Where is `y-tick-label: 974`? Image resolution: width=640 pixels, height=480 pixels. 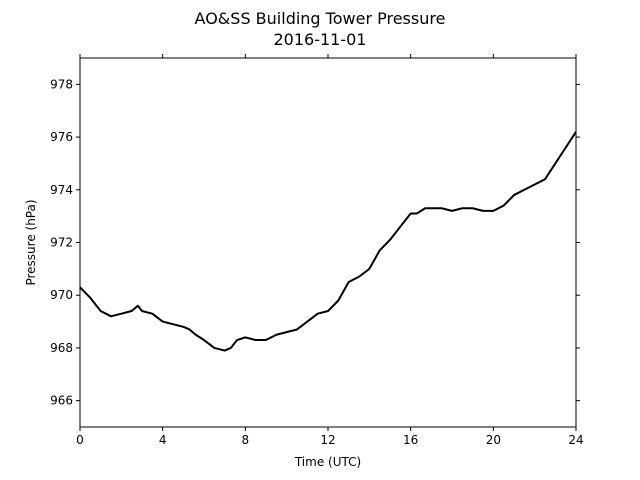 y-tick-label: 974 is located at coordinates (61, 190).